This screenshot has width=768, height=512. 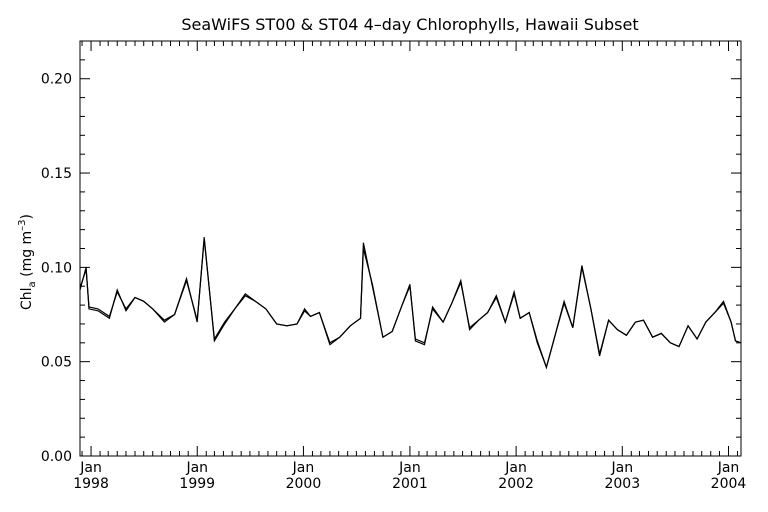 I want to click on x-tick-label-year: 1999, so click(x=197, y=484).